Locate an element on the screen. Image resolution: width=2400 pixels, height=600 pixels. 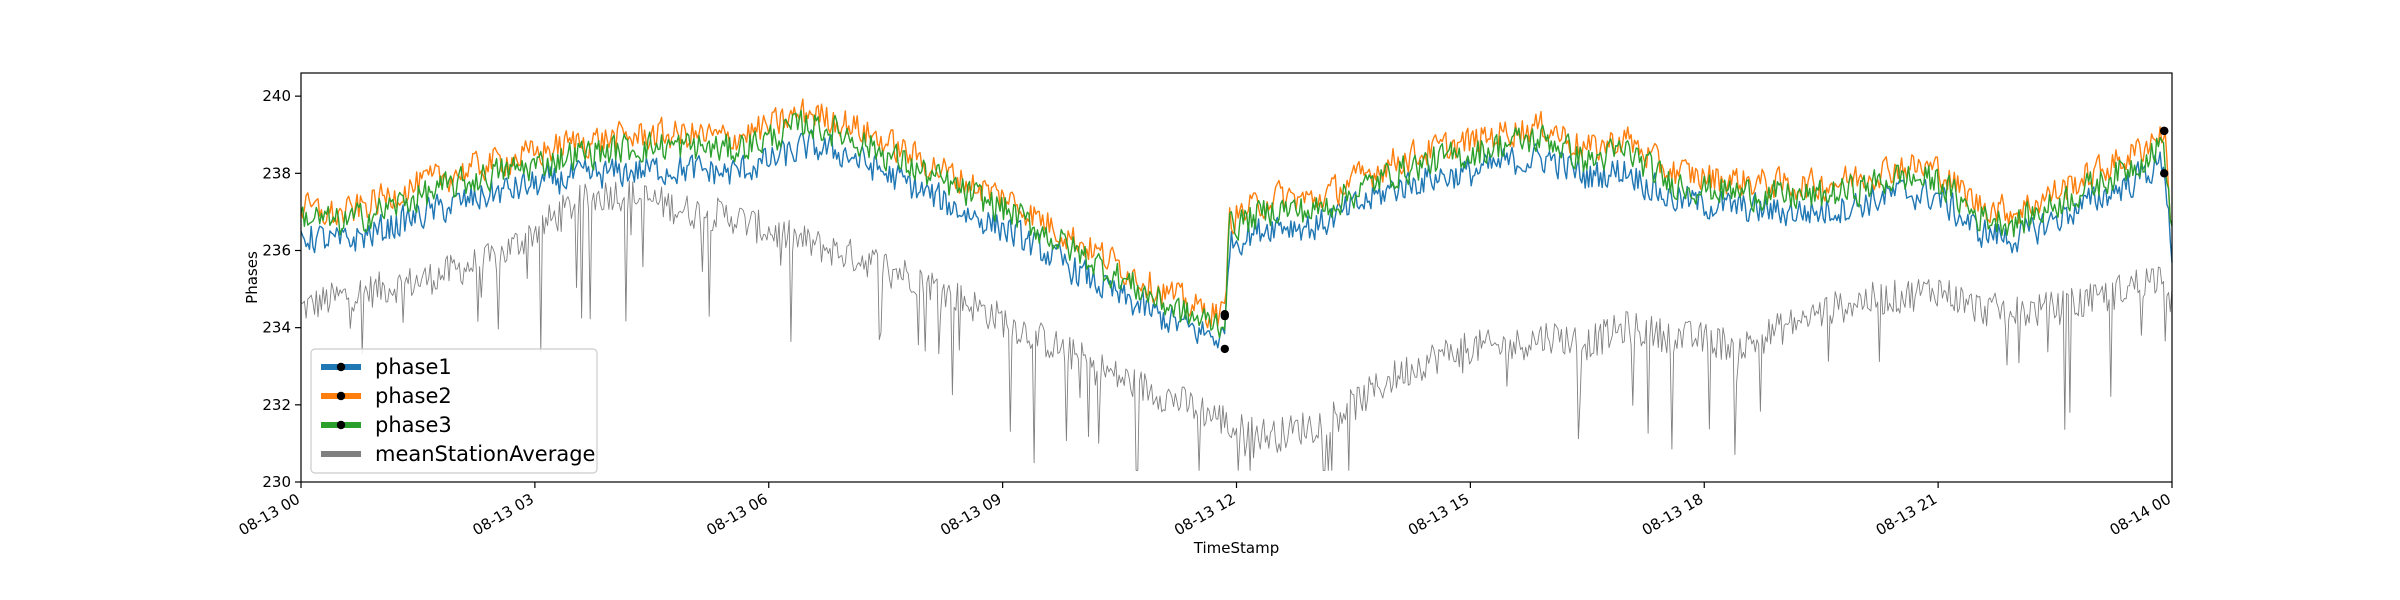
y-tick-label: 240 is located at coordinates (276, 96).